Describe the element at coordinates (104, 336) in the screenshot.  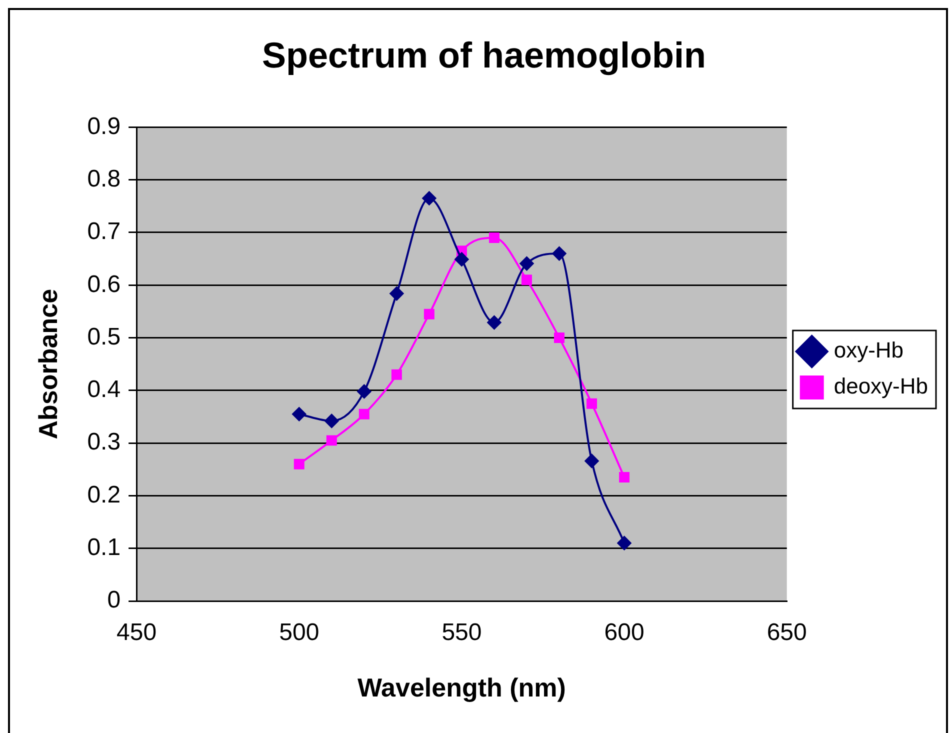
I see `y-tick-label: 0.5` at that location.